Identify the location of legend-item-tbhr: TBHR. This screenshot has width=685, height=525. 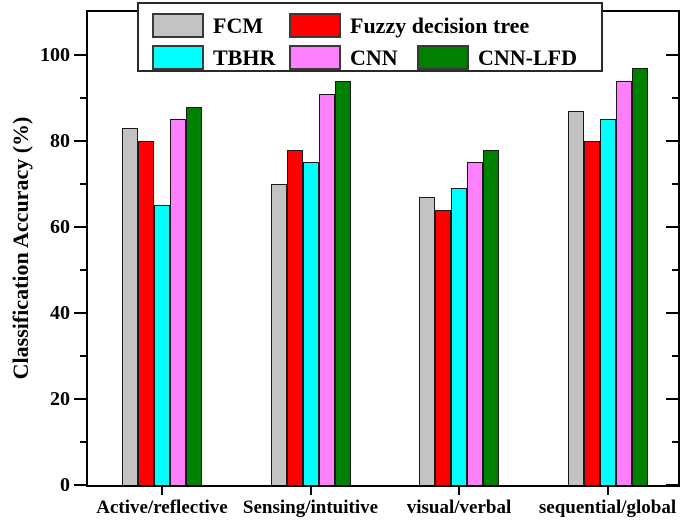
(213, 57).